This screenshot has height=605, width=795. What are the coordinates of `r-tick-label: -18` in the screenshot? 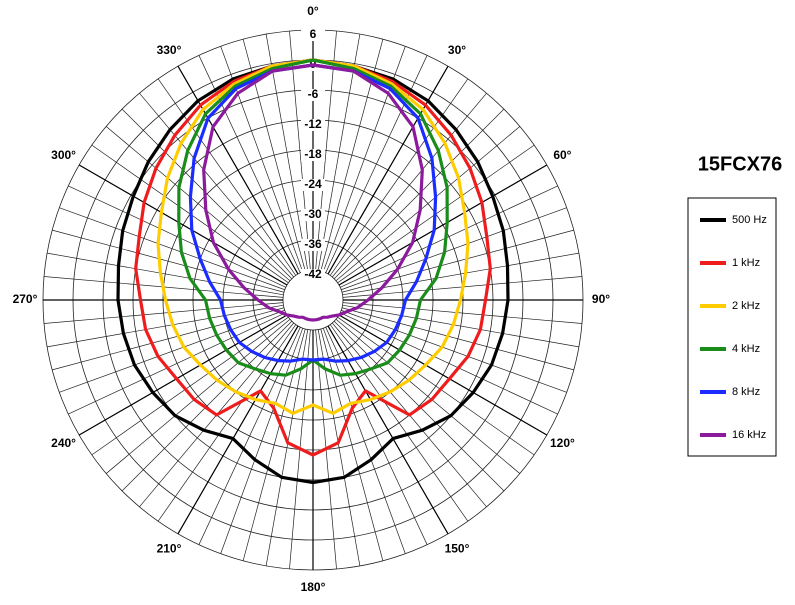 It's located at (313, 154).